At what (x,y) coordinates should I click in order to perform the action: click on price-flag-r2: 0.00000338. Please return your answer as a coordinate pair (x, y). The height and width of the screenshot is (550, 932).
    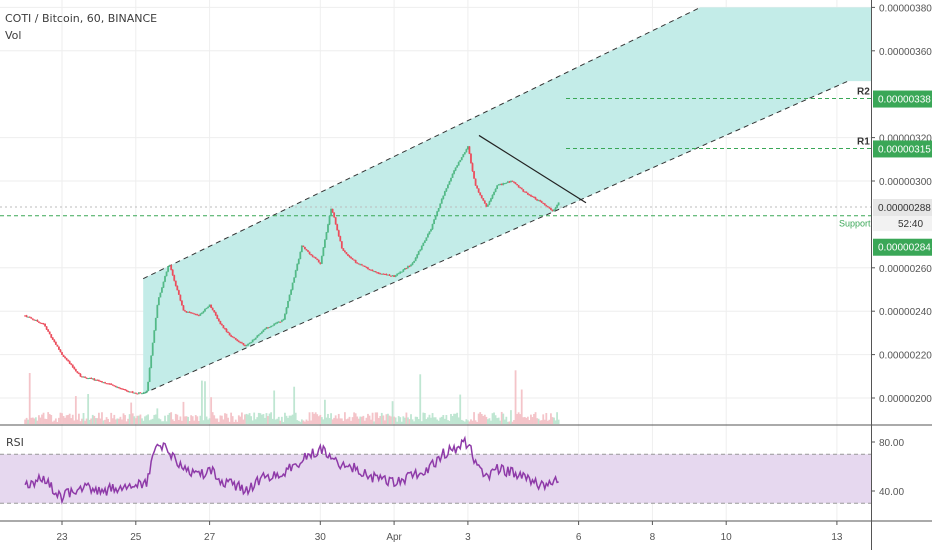
    Looking at the image, I should click on (902, 99).